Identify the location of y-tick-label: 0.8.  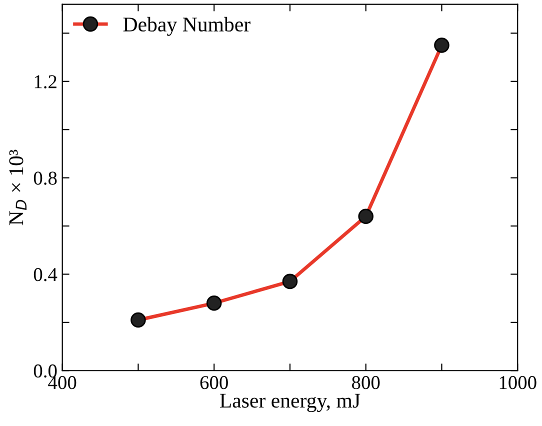
(45, 178).